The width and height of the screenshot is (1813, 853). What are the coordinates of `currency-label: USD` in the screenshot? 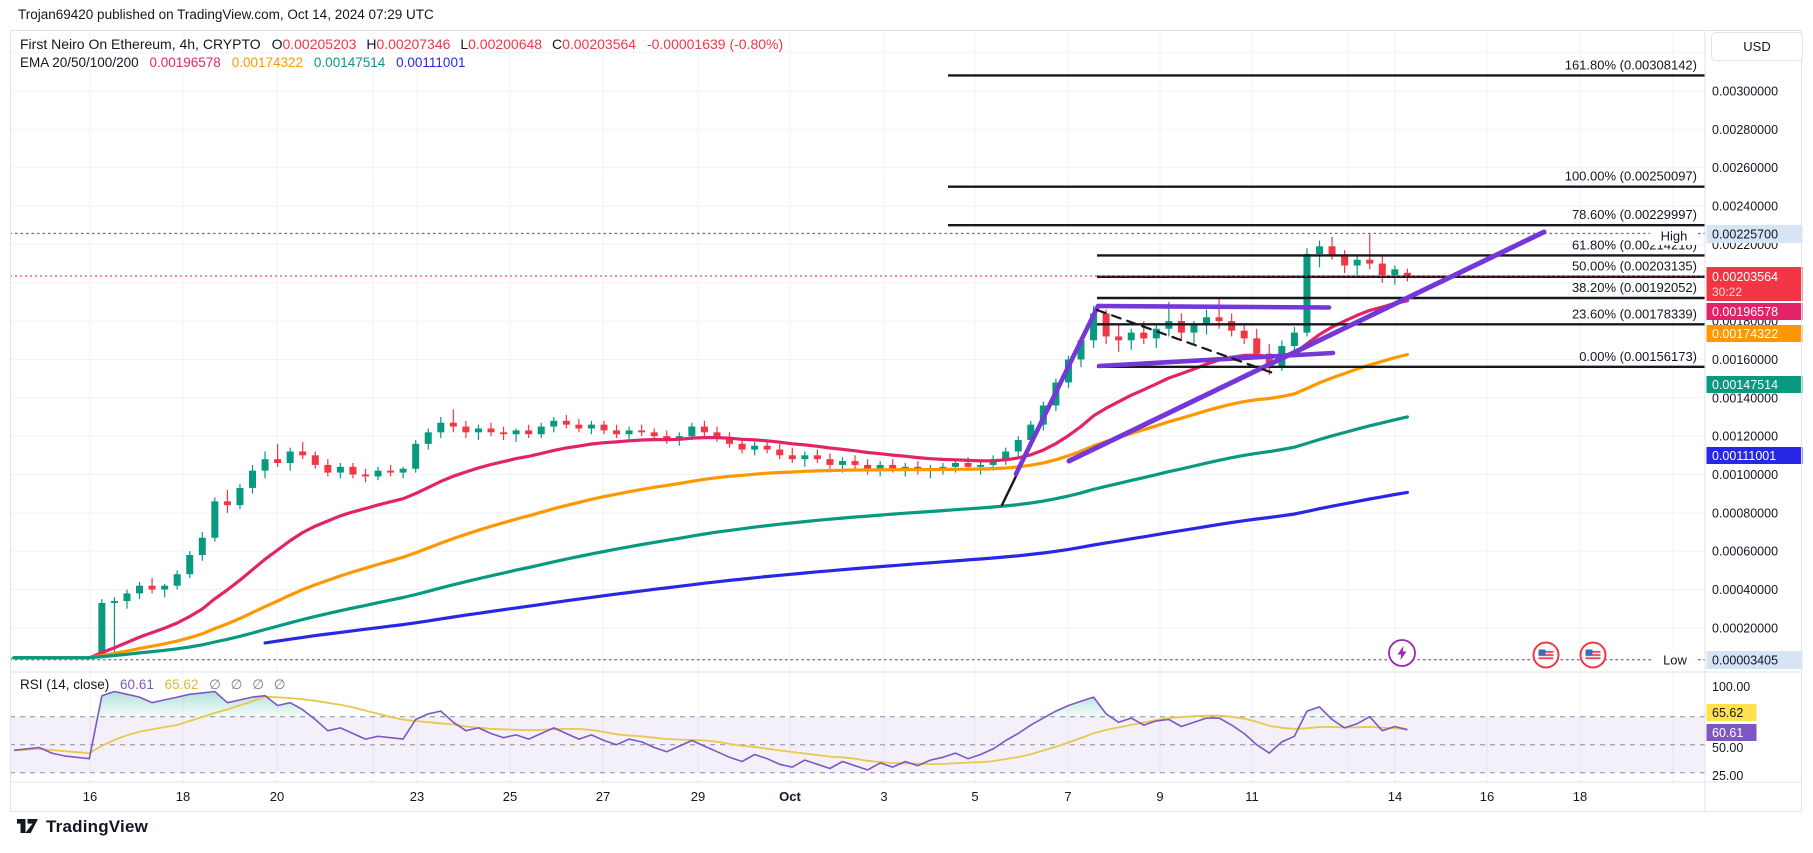 It's located at (1757, 46).